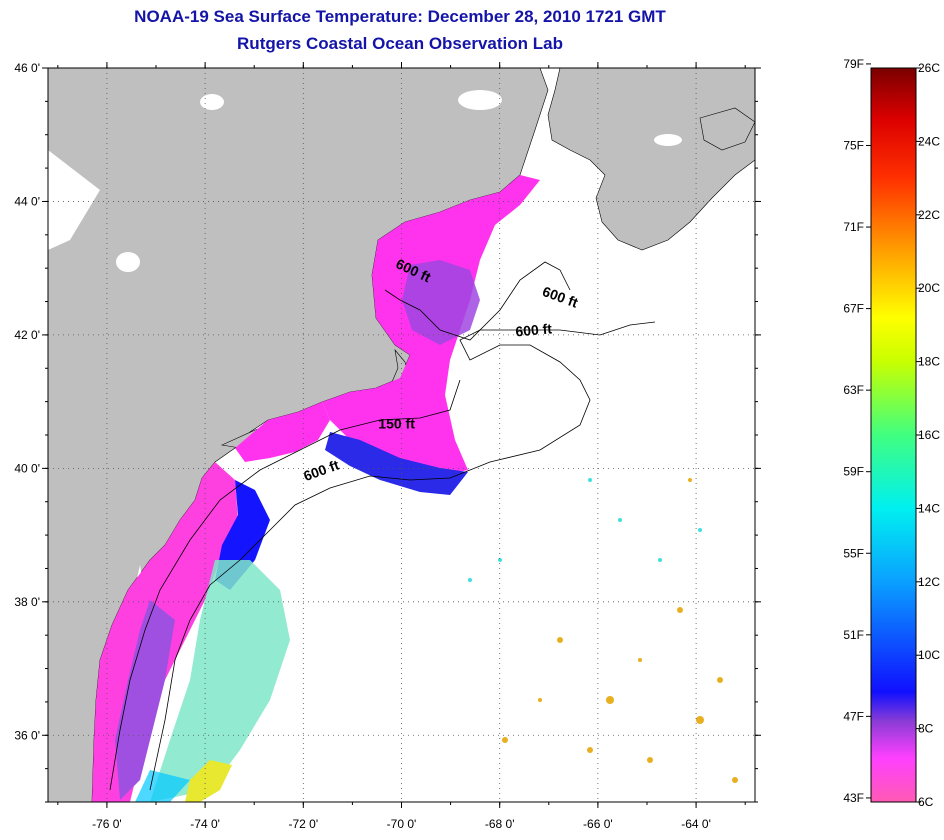 The width and height of the screenshot is (944, 840). Describe the element at coordinates (598, 824) in the screenshot. I see `lon-tick-label: -66 0'` at that location.